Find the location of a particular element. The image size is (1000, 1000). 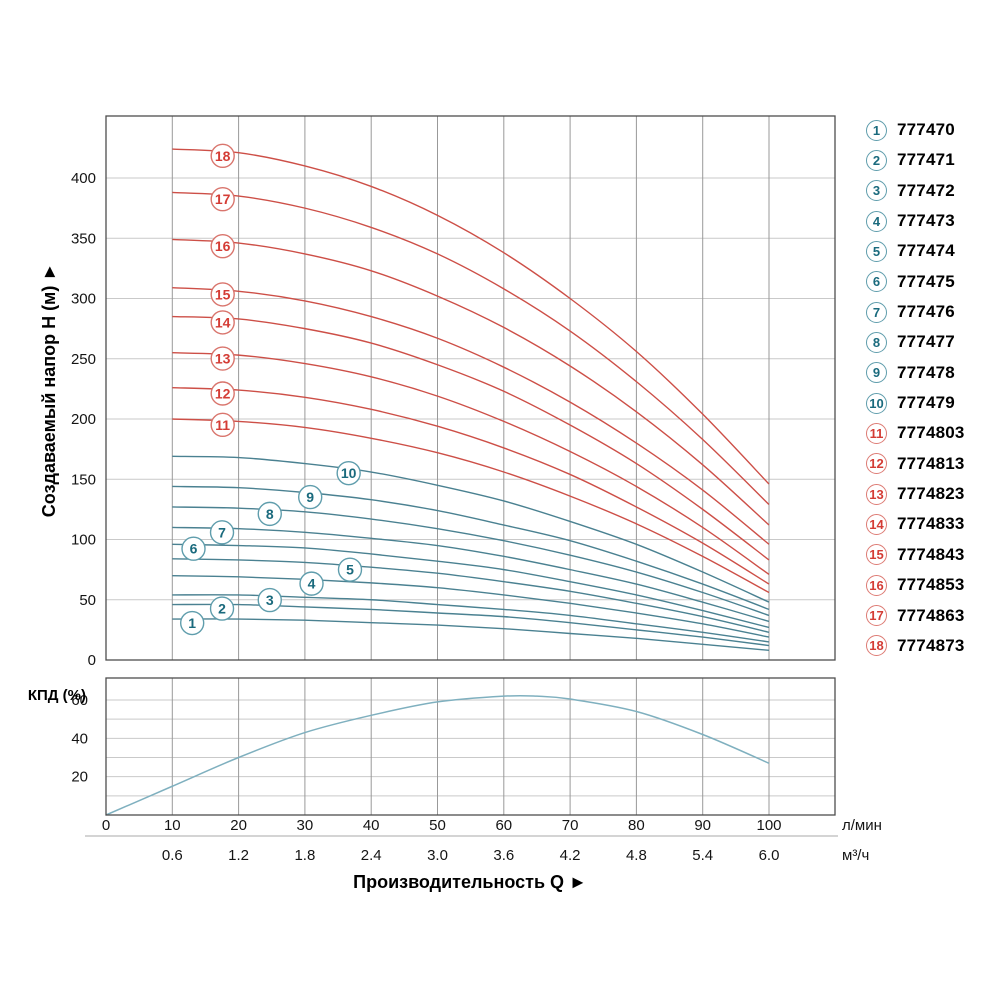

curve-badge-number: 14 is located at coordinates (223, 322).